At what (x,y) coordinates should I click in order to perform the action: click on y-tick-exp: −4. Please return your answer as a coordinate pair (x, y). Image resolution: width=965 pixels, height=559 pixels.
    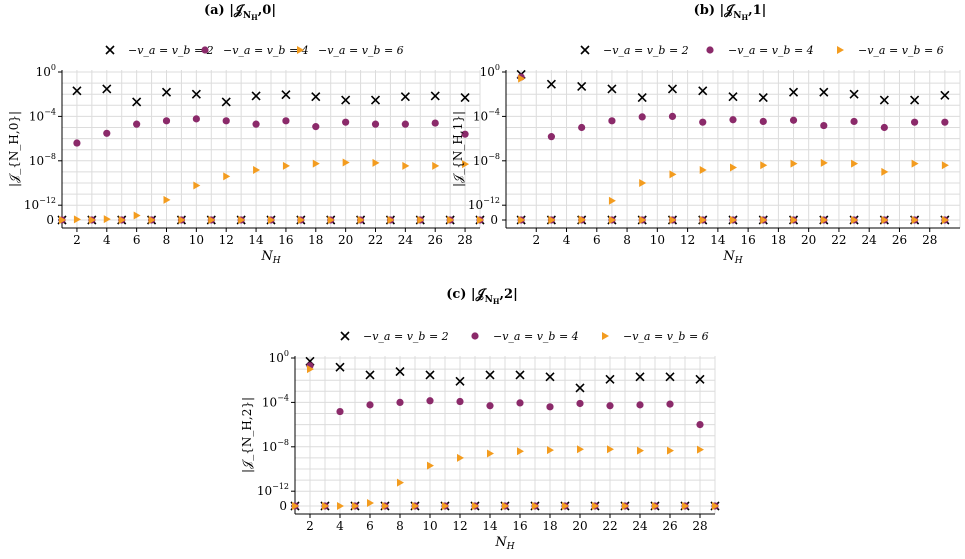
    Looking at the image, I should click on (283, 397).